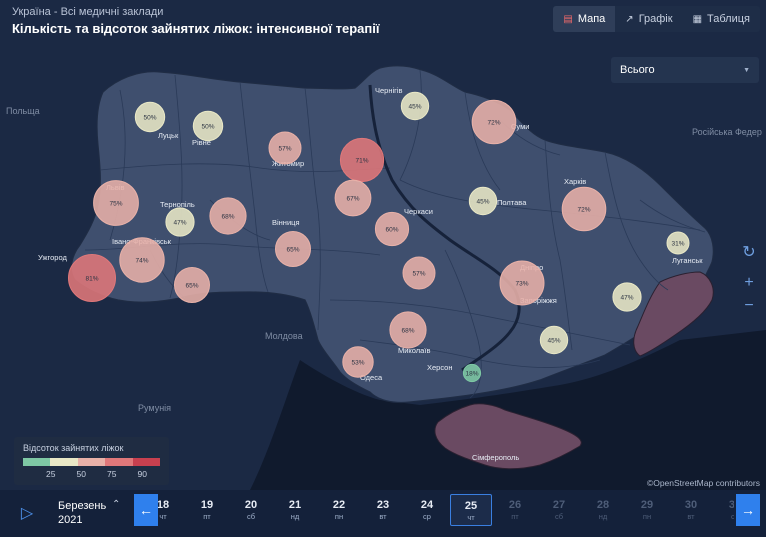 The height and width of the screenshot is (537, 766). I want to click on reset-view-button: ↻, so click(749, 252).